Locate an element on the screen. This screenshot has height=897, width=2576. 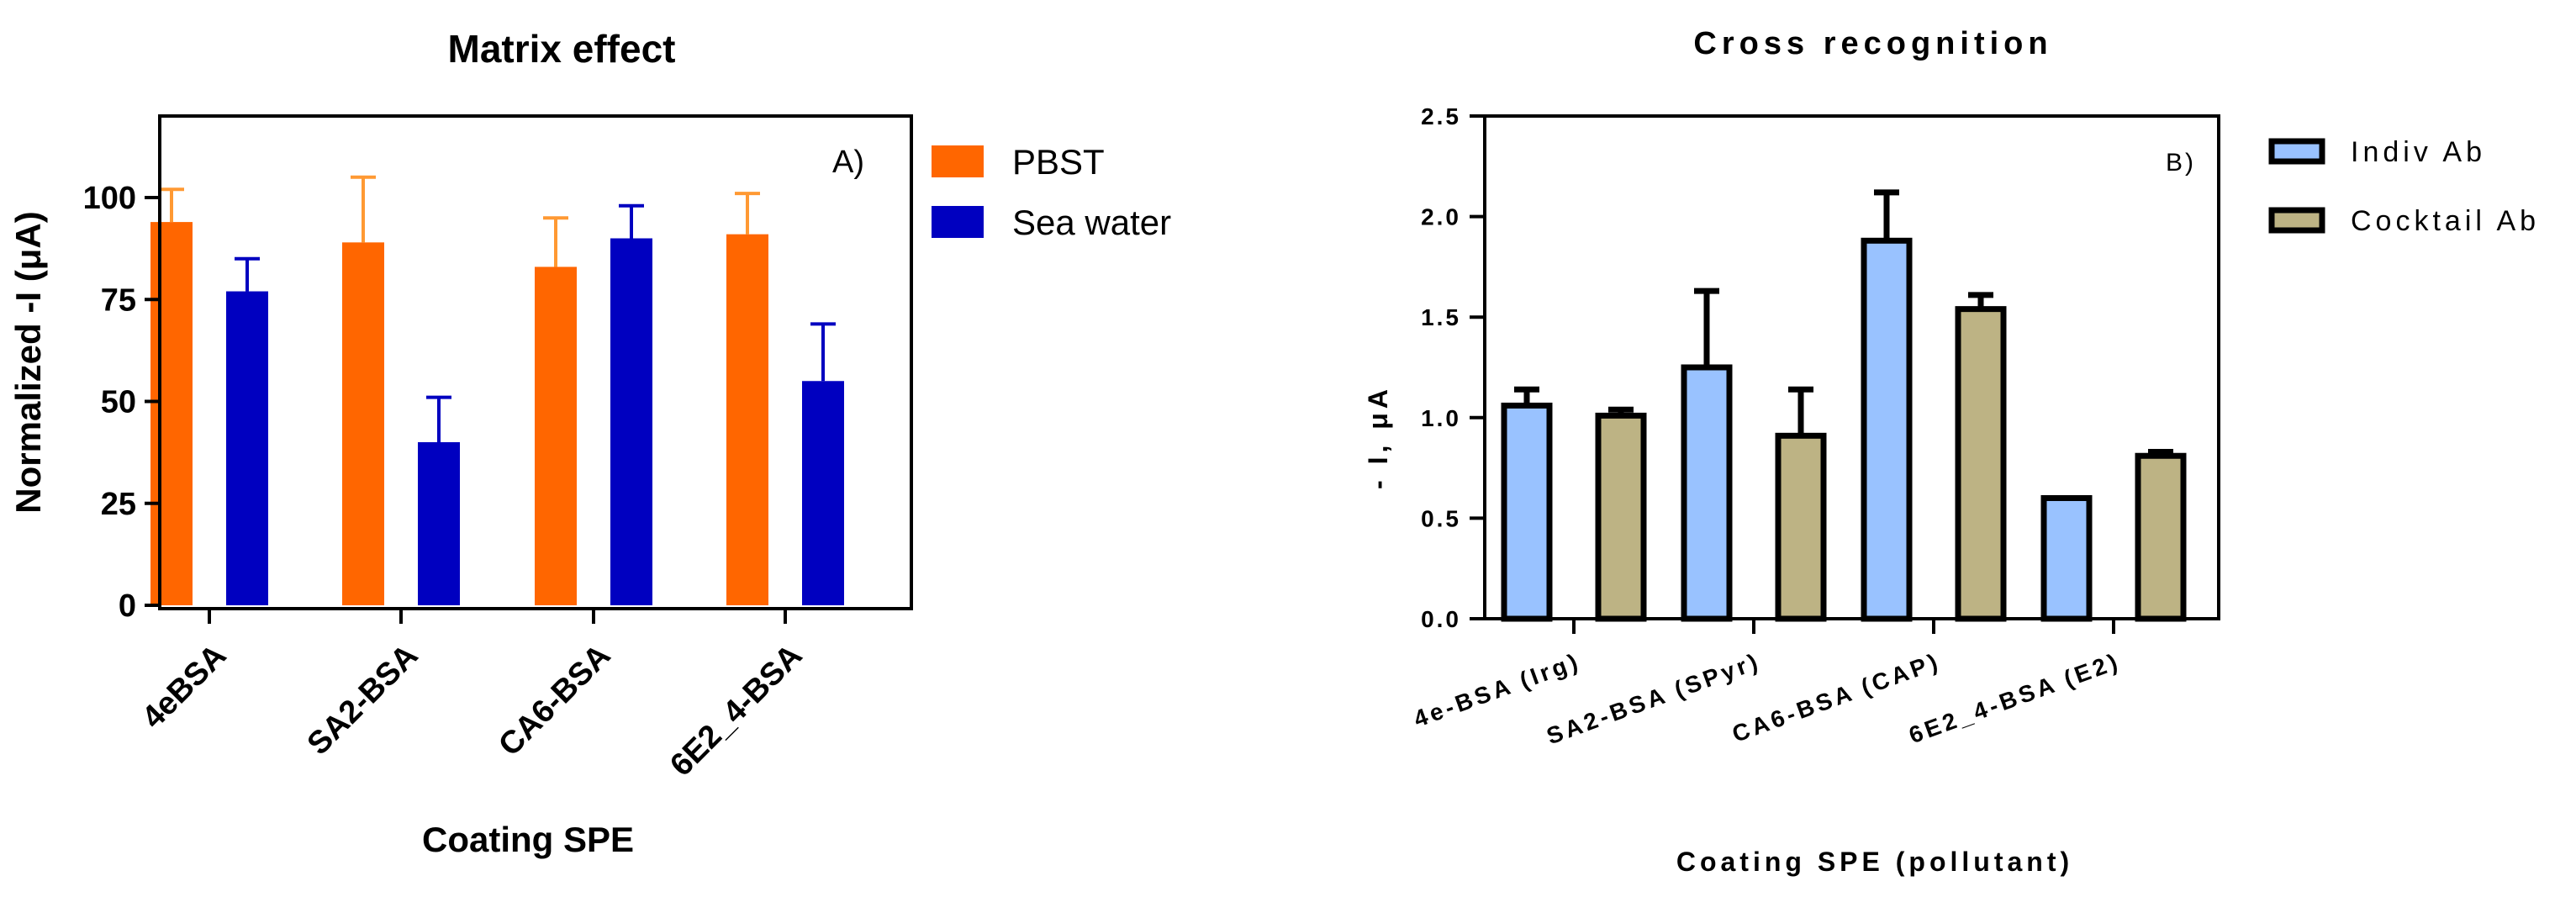
bar-indiv-ab-6e2-4-bsa-e2 is located at coordinates (2066, 558).